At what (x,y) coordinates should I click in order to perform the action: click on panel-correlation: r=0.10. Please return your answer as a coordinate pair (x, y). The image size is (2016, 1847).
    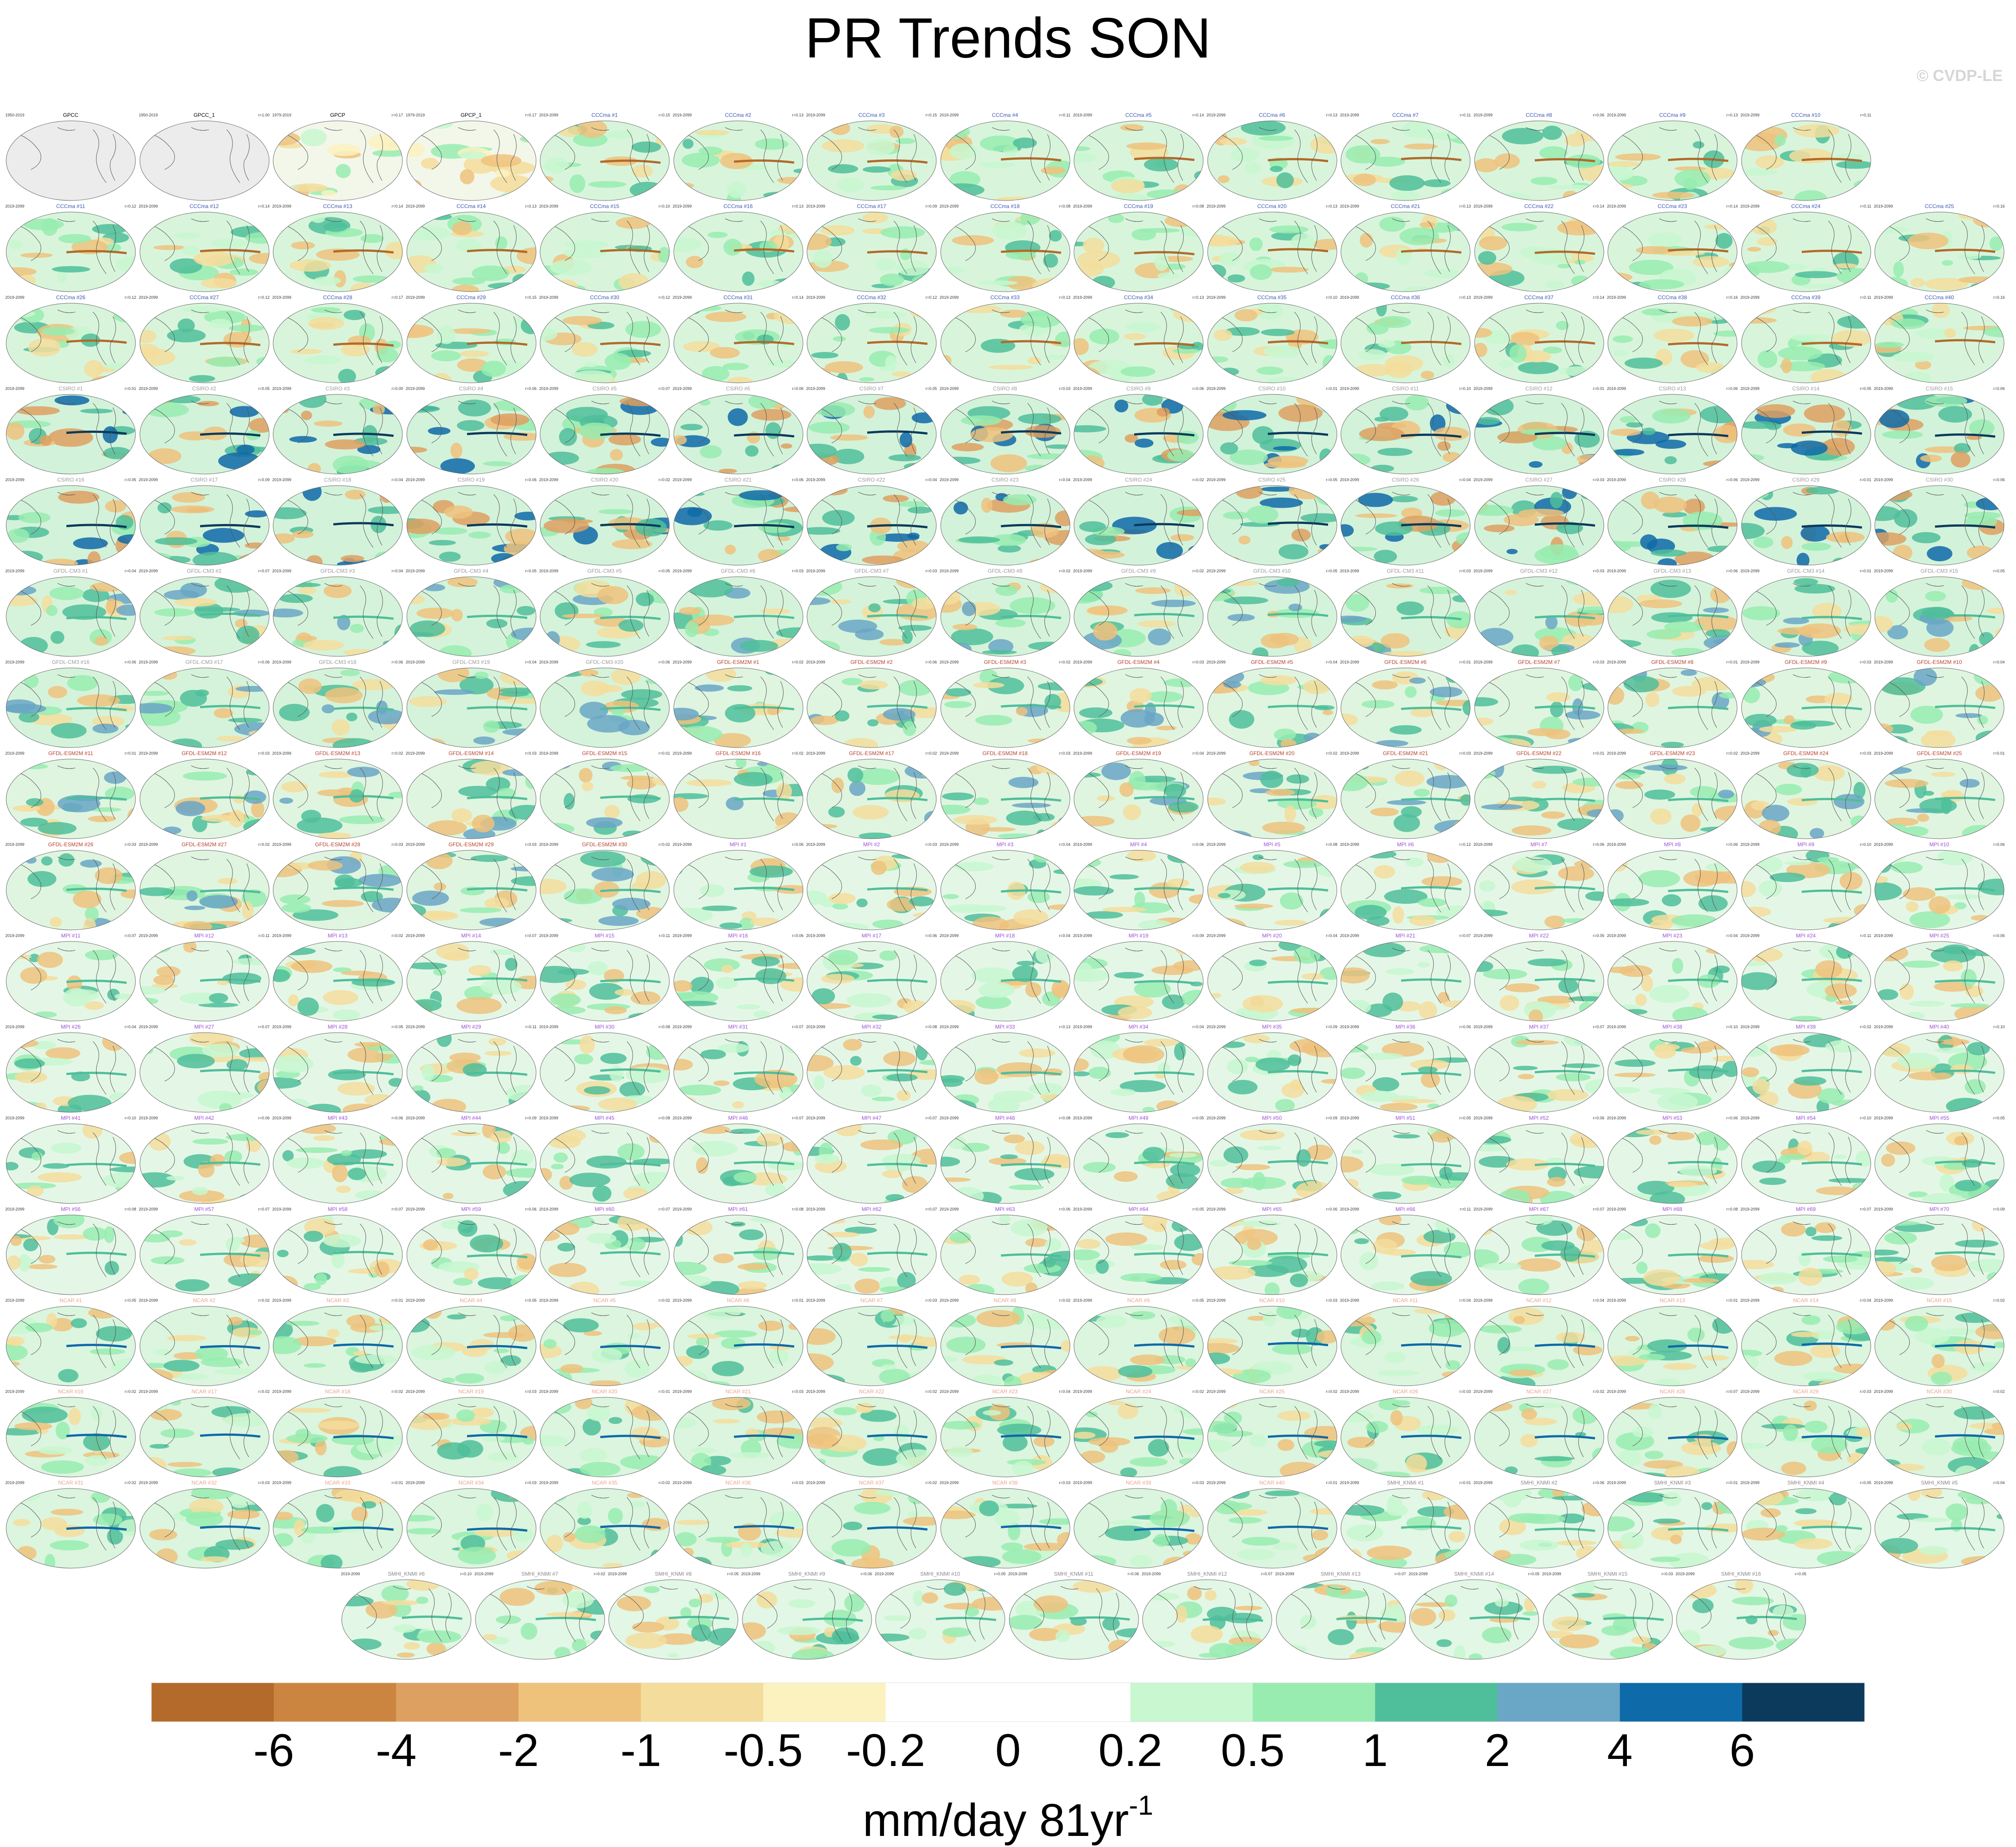
    Looking at the image, I should click on (1999, 1027).